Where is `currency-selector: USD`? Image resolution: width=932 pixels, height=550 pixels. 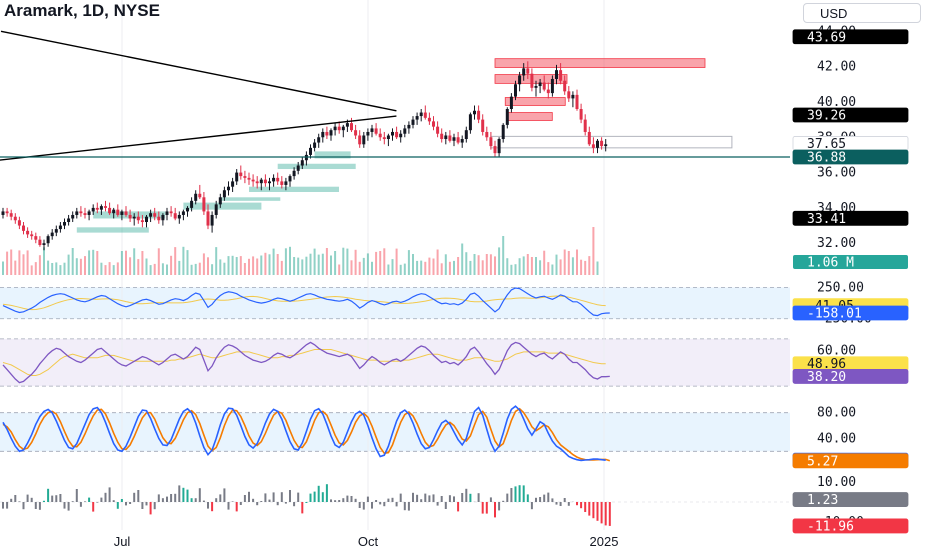
currency-selector: USD is located at coordinates (862, 13).